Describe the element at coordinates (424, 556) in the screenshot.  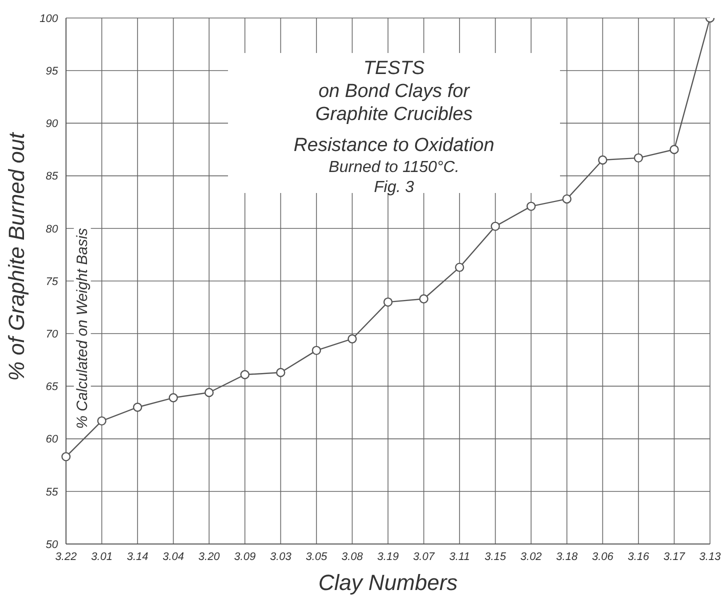
I see `x-tick-label: 3.07` at that location.